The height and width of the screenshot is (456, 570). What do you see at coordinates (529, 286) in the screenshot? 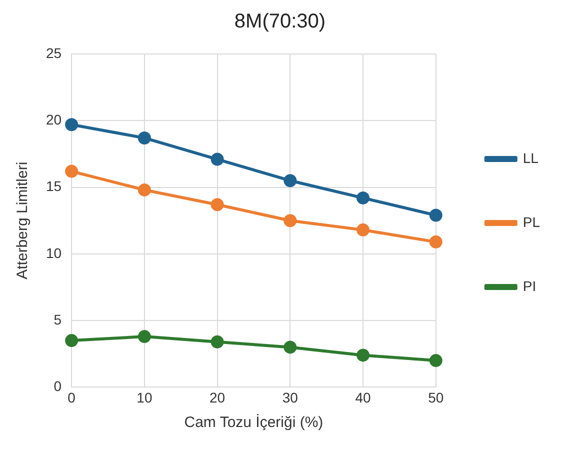
I see `legend-label: PI` at bounding box center [529, 286].